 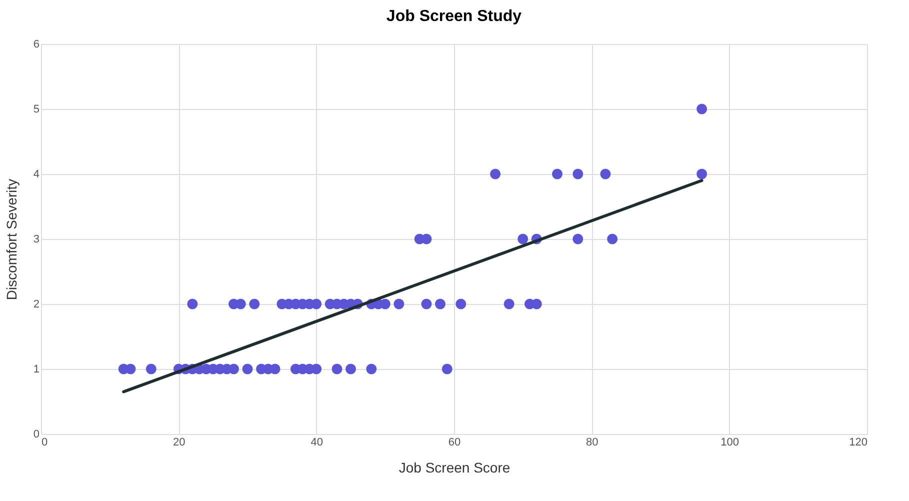 What do you see at coordinates (36, 370) in the screenshot?
I see `y-tick-label: 1` at bounding box center [36, 370].